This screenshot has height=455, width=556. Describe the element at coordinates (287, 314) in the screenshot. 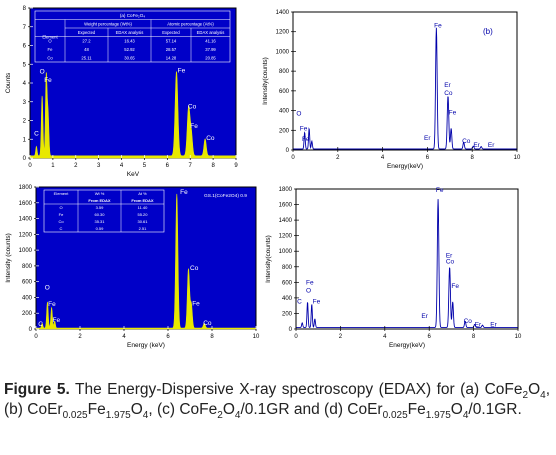

I see `y-tick-label: 200` at that location.